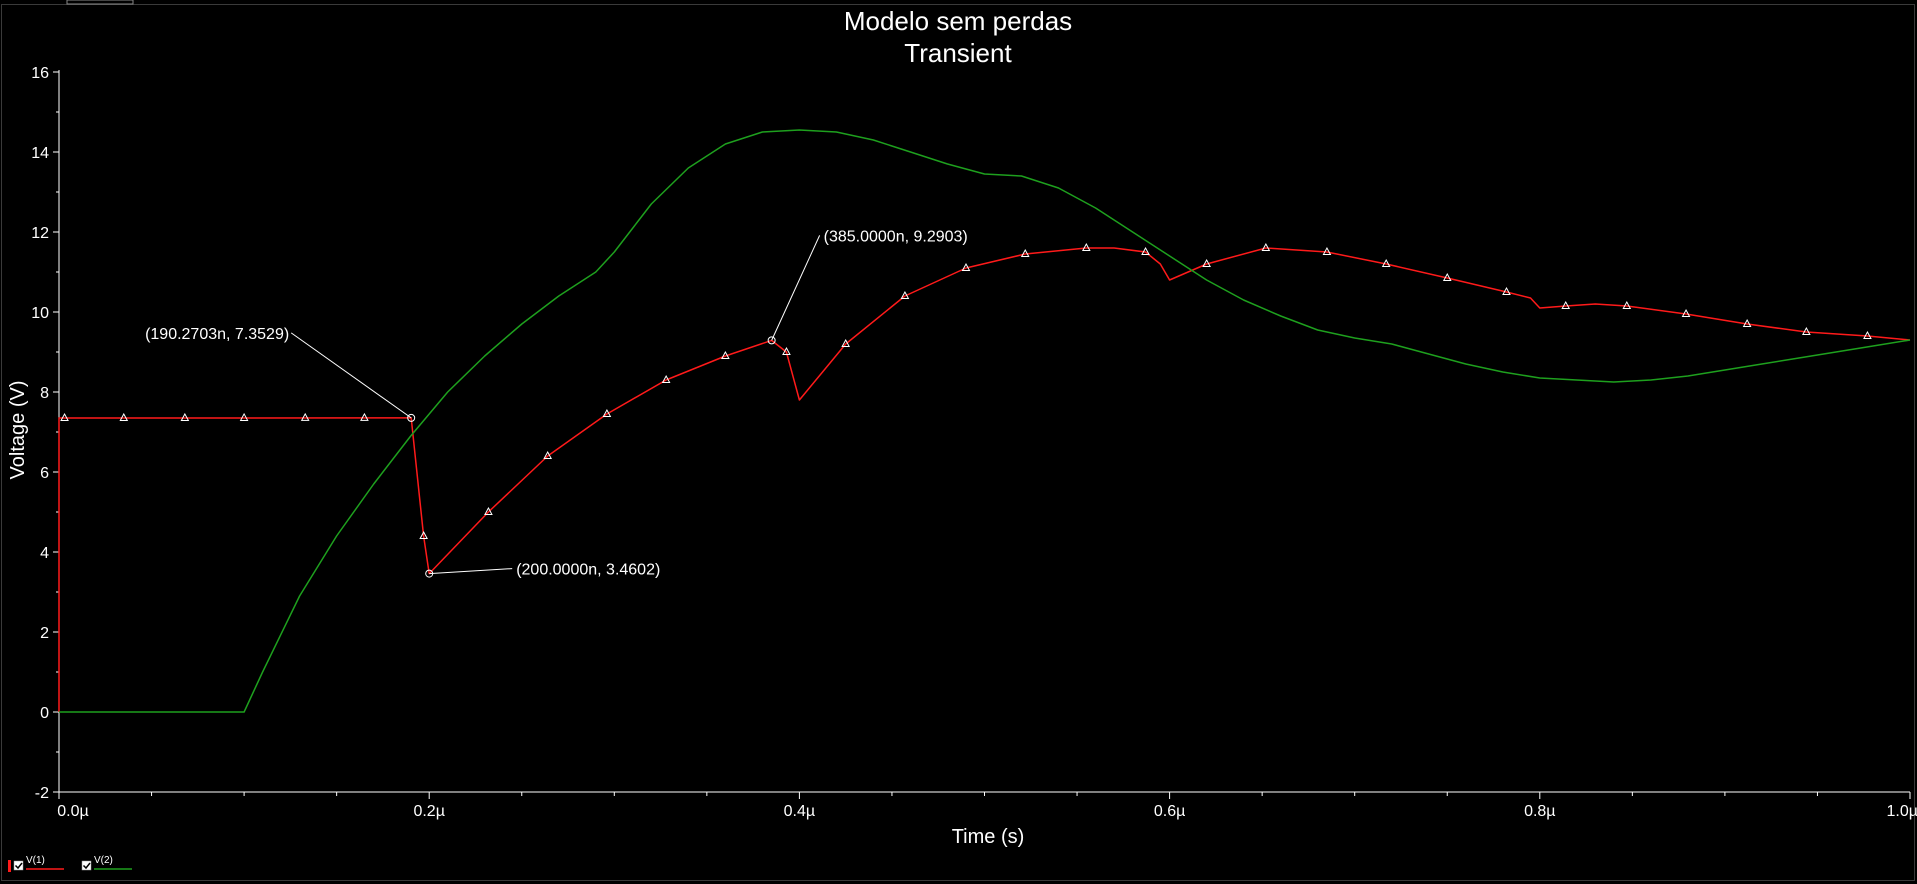  I want to click on legend-label: V(2), so click(103, 860).